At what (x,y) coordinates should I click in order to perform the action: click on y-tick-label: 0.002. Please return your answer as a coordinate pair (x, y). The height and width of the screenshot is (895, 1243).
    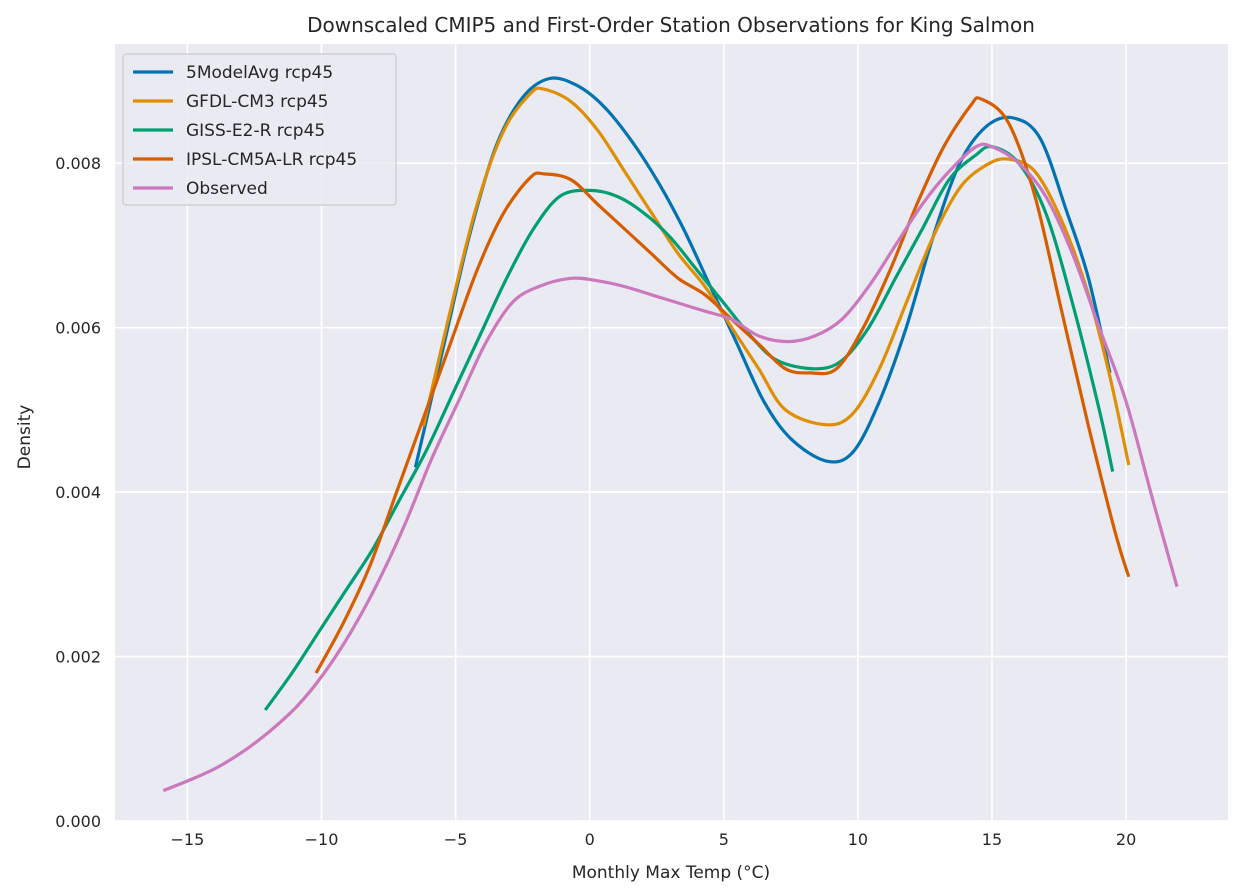
    Looking at the image, I should click on (78, 657).